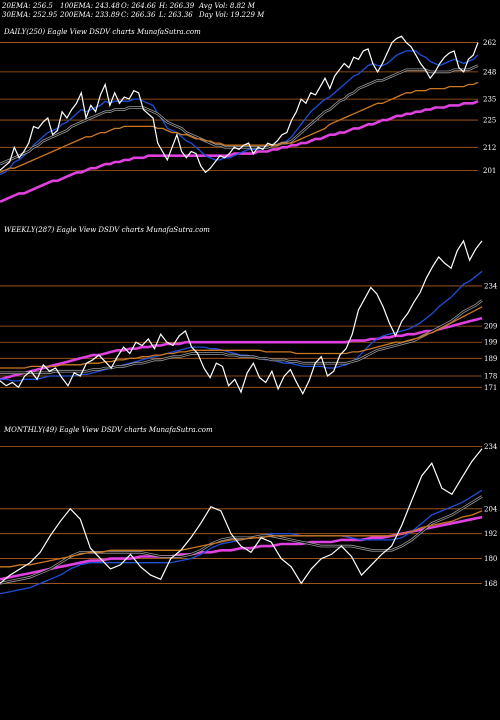  Describe the element at coordinates (30, 15) in the screenshot. I see `ema30-label: 30EMA: 252.95` at that location.